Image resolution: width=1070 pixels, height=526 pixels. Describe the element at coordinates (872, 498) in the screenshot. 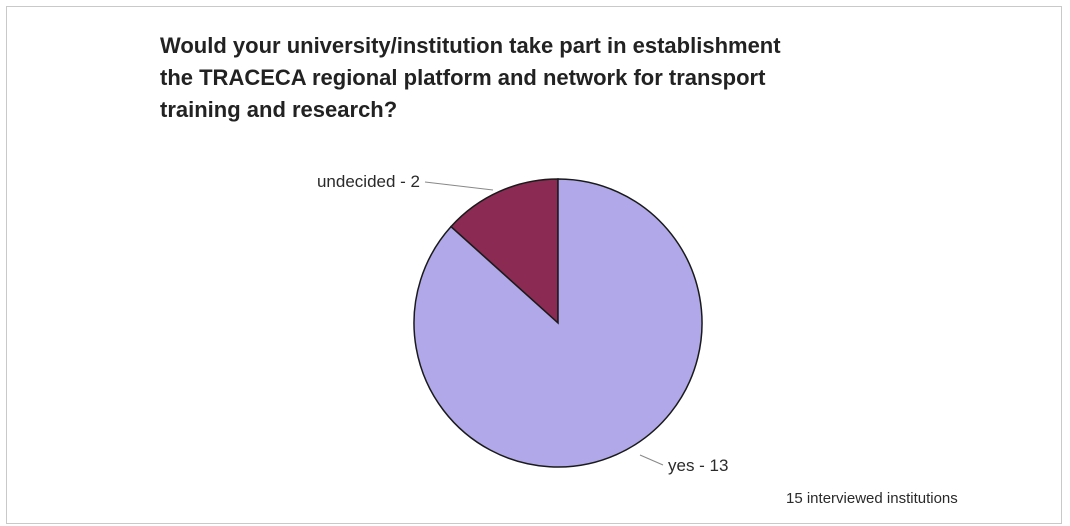

I see `sample-size-note: 15 interviewed institutions` at that location.